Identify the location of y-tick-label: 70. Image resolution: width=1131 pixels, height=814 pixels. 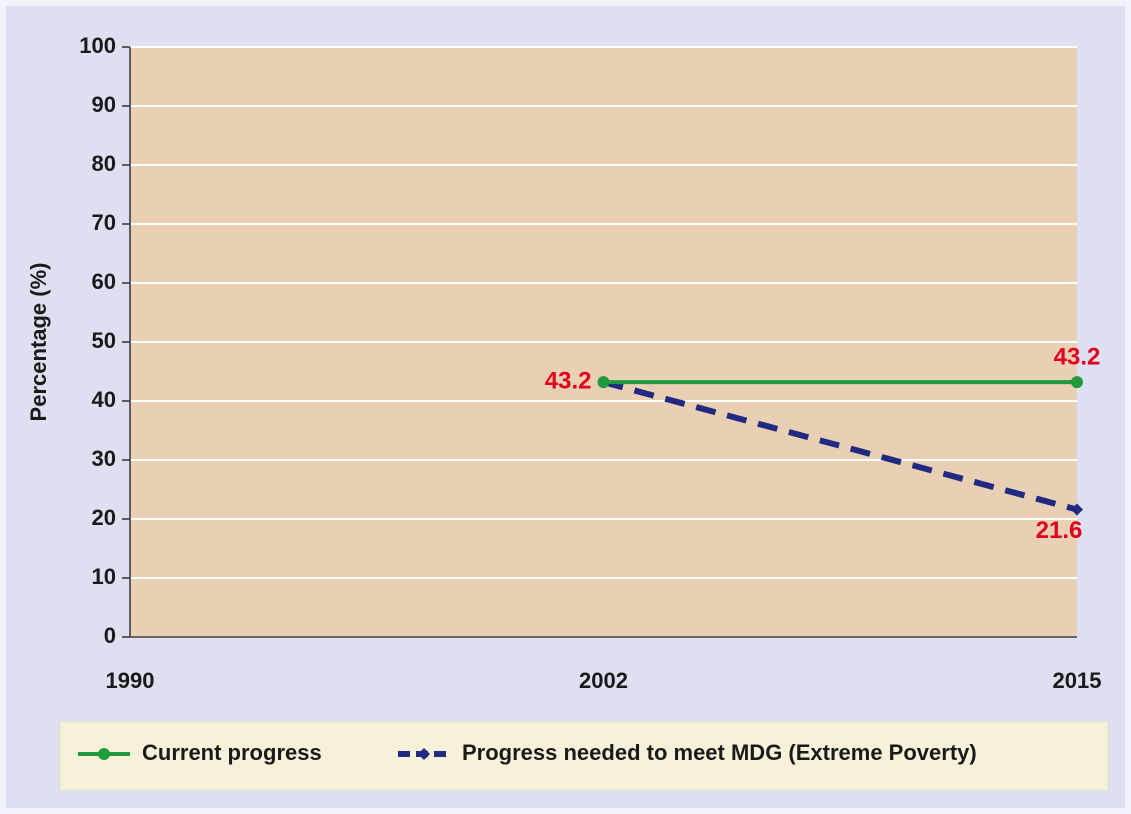
(104, 222).